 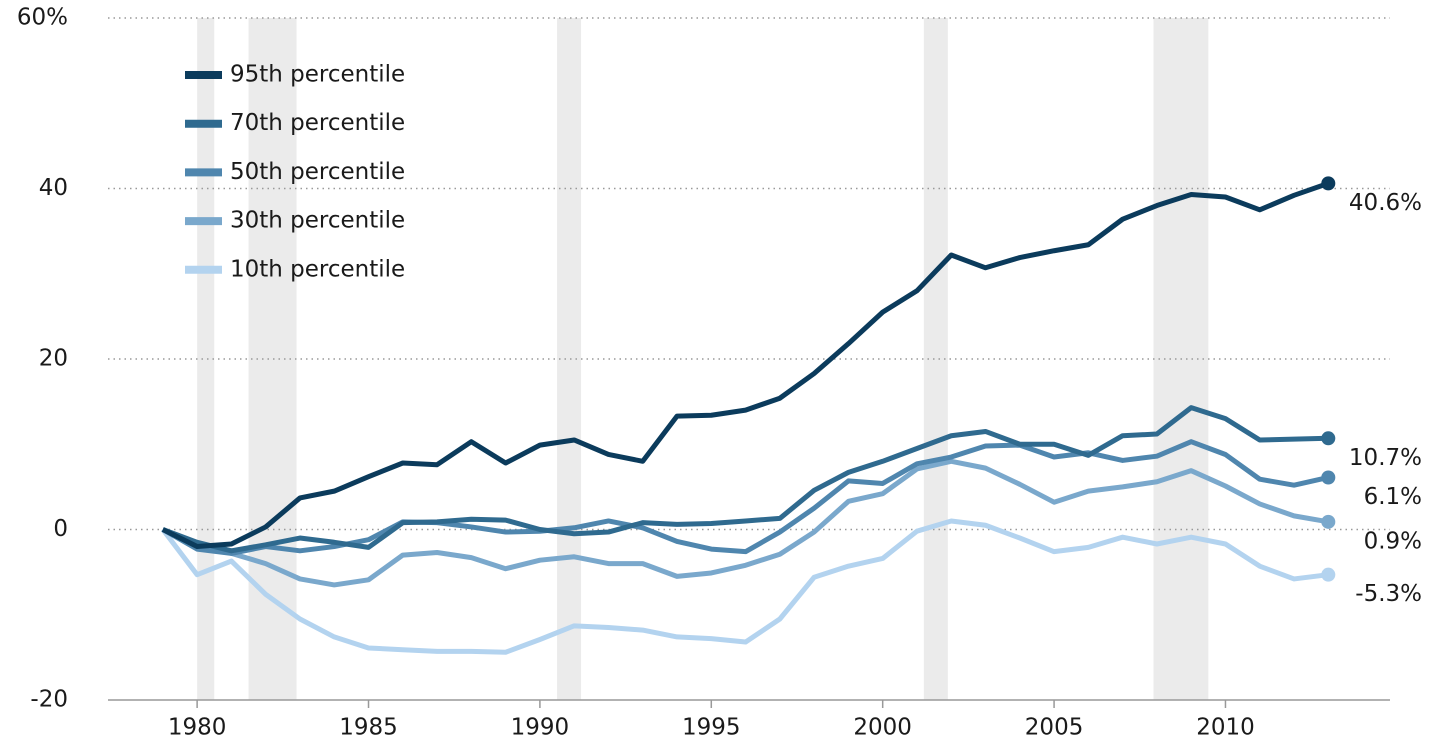 What do you see at coordinates (1385, 203) in the screenshot?
I see `end-label: 40.6%` at bounding box center [1385, 203].